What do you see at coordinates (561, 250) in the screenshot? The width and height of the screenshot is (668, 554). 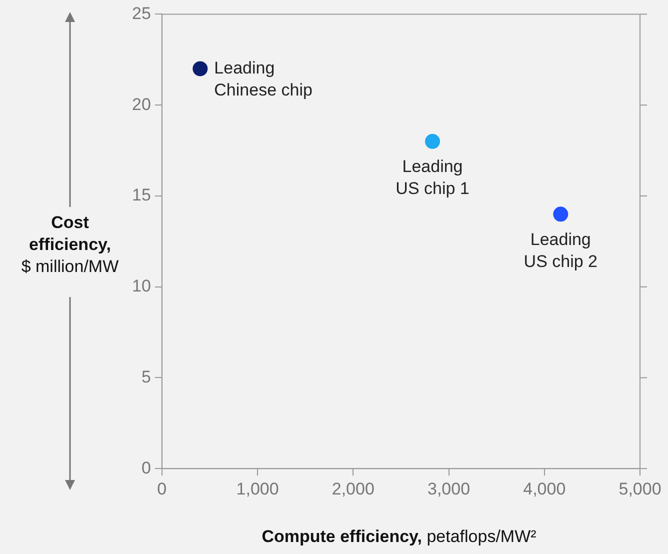 I see `series-label: Leading US chip 2` at bounding box center [561, 250].